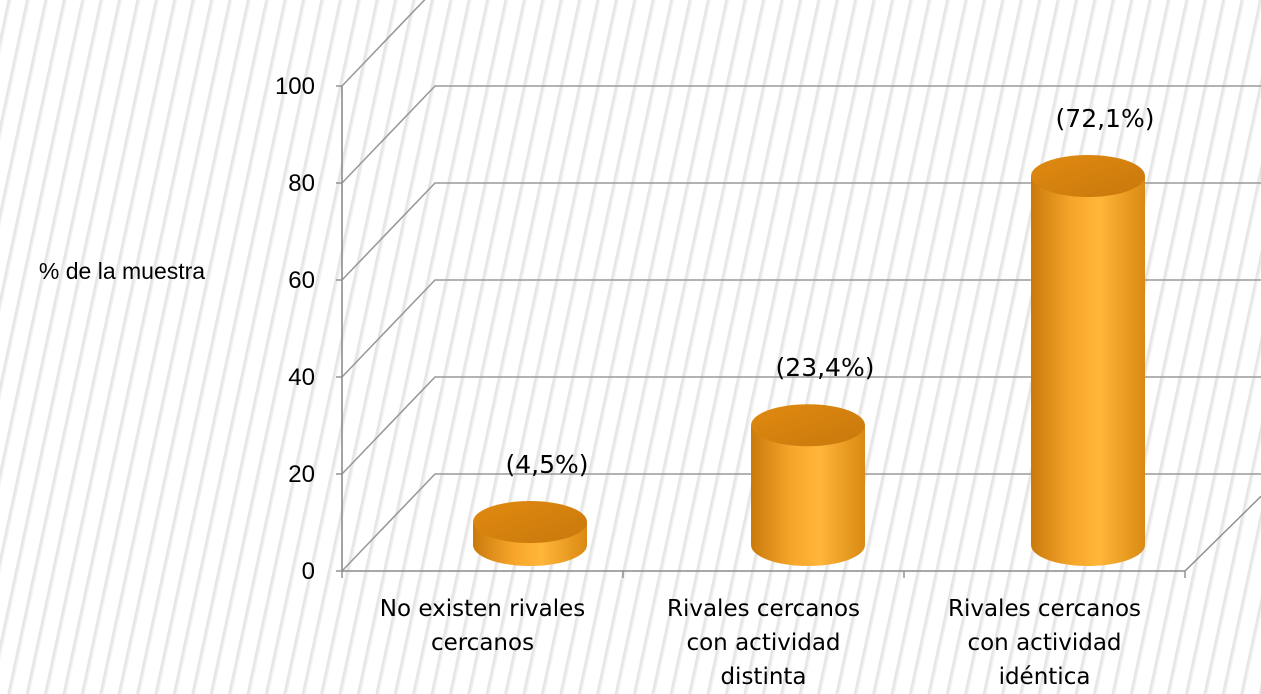 This screenshot has width=1261, height=694. Describe the element at coordinates (295, 86) in the screenshot. I see `y-tick-label: 100` at that location.